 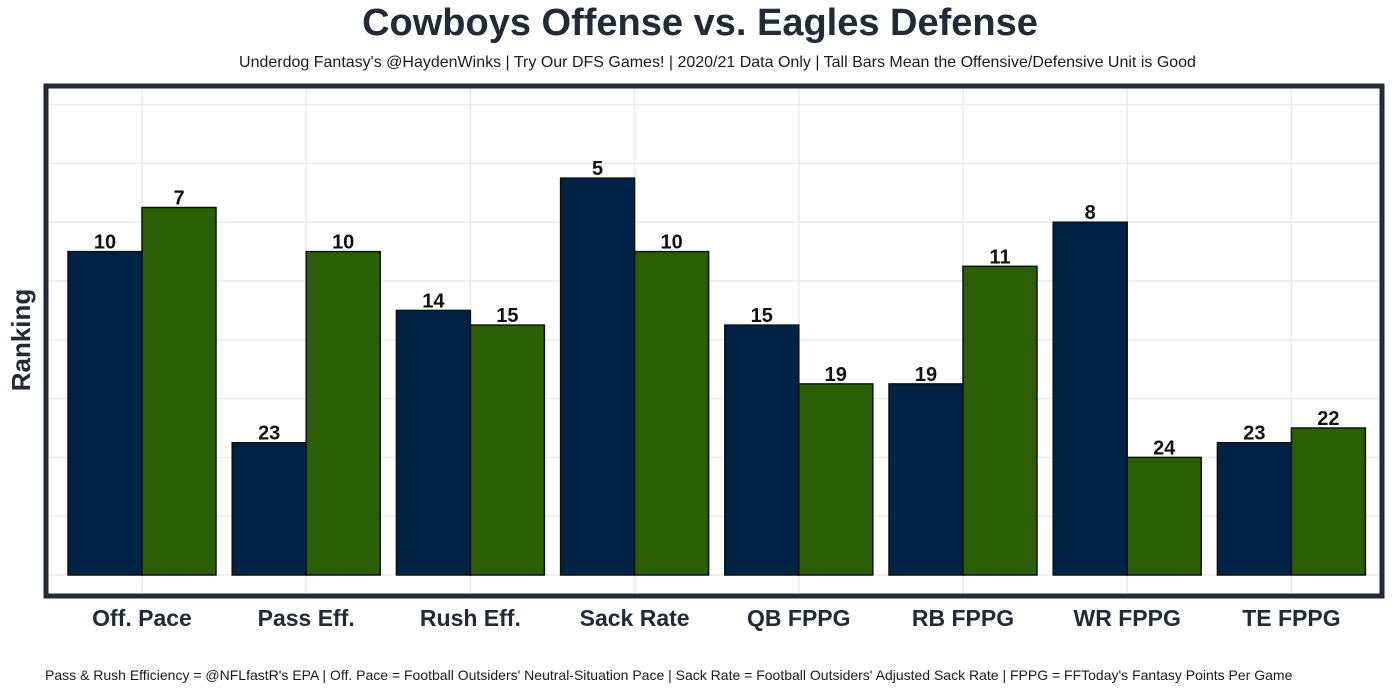 I want to click on data-label-0-5: 19, so click(x=926, y=375).